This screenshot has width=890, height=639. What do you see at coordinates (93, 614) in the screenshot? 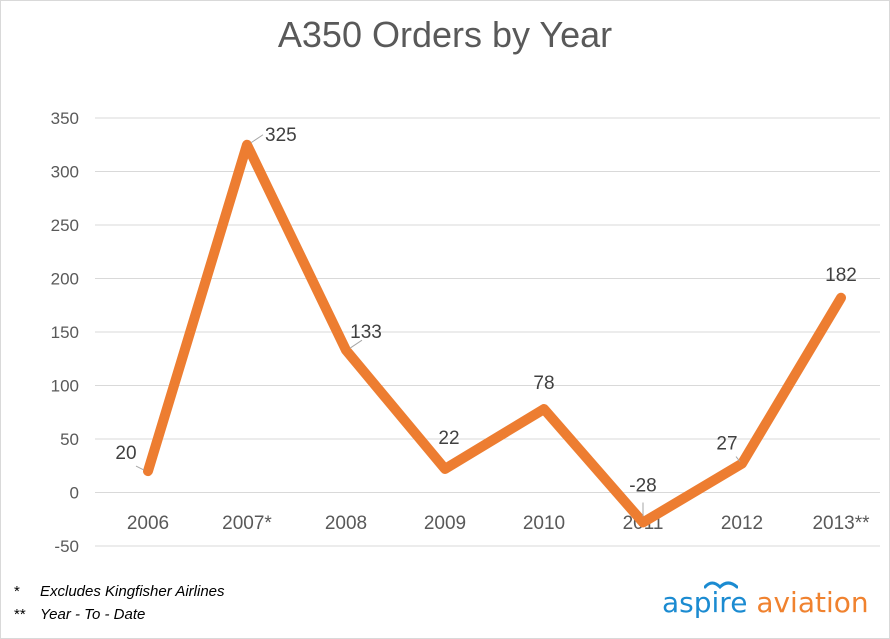
I see `footnote-text: Year - To - Date` at bounding box center [93, 614].